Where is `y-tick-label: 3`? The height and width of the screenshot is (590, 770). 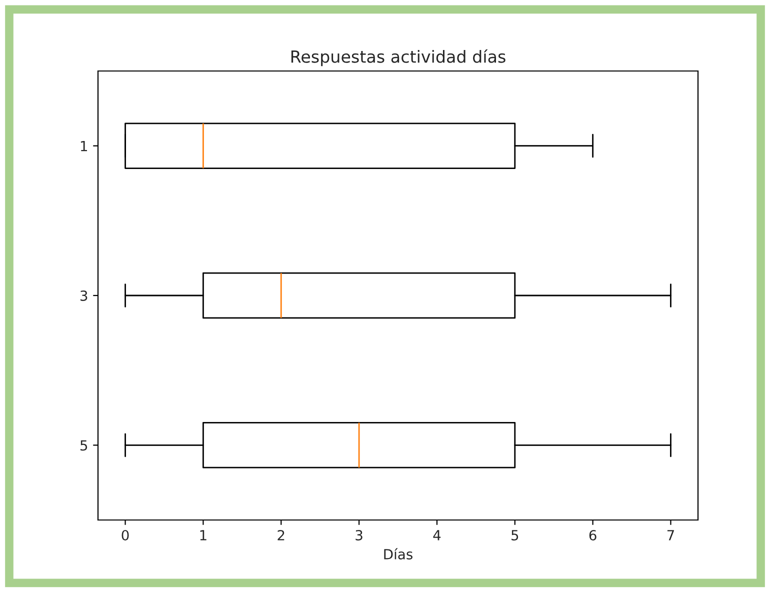
y-tick-label: 3 is located at coordinates (84, 295).